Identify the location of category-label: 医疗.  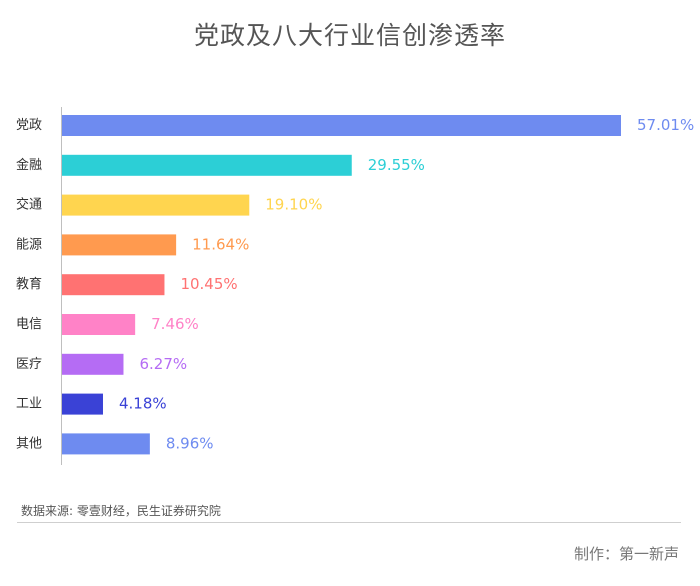
(29, 364).